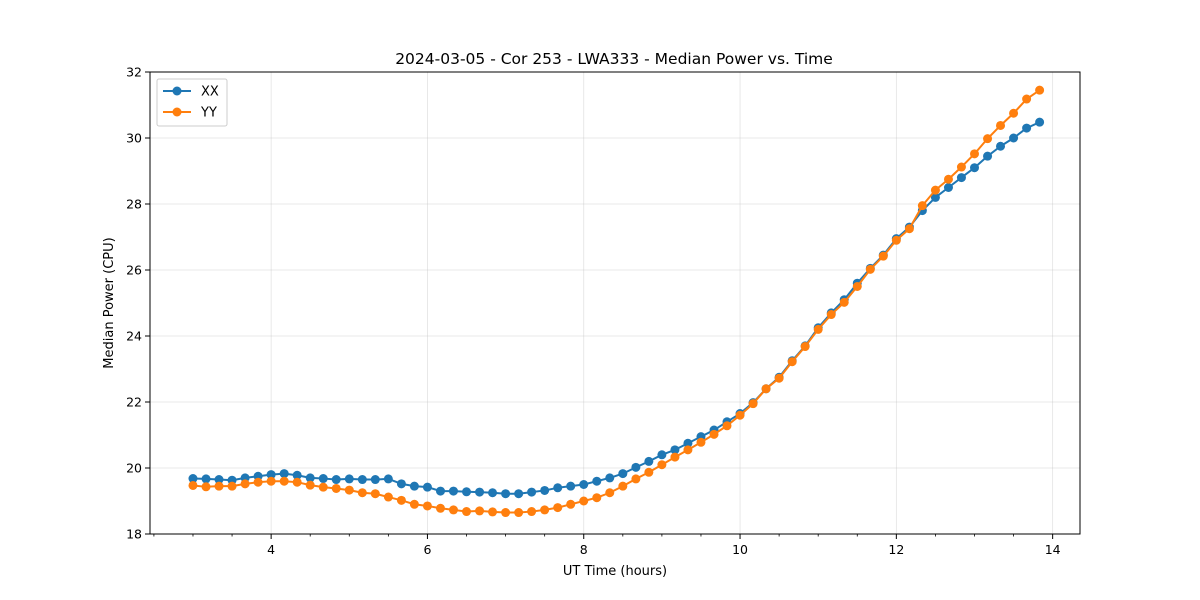 This screenshot has height=600, width=1200. What do you see at coordinates (427, 549) in the screenshot?
I see `x-tick-label: 6` at bounding box center [427, 549].